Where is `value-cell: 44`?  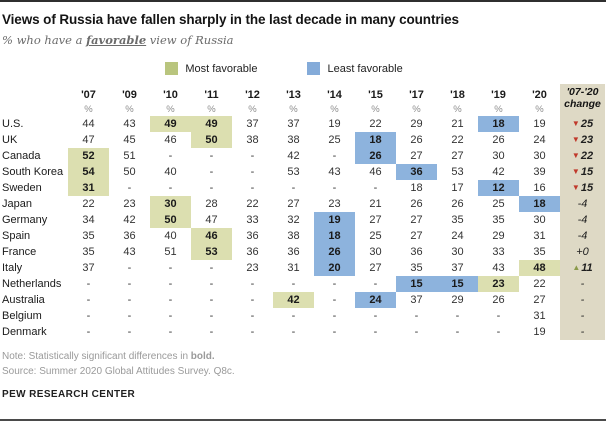 value-cell: 44 is located at coordinates (88, 124).